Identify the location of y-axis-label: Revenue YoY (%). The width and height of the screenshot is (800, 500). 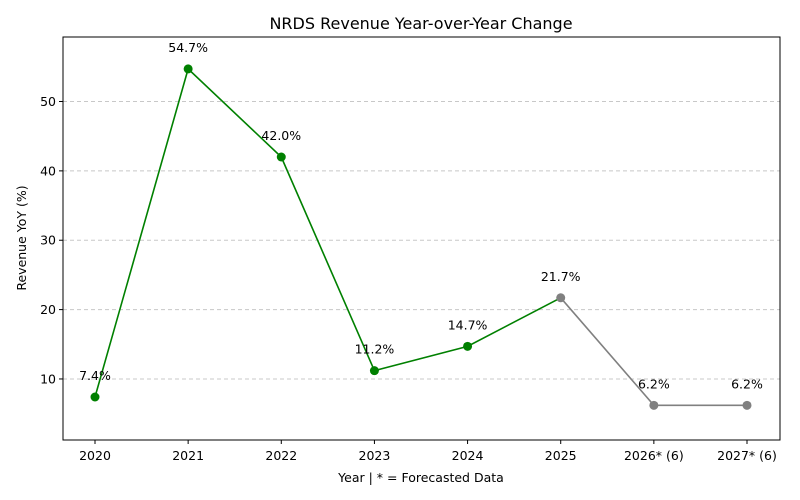
(21, 237).